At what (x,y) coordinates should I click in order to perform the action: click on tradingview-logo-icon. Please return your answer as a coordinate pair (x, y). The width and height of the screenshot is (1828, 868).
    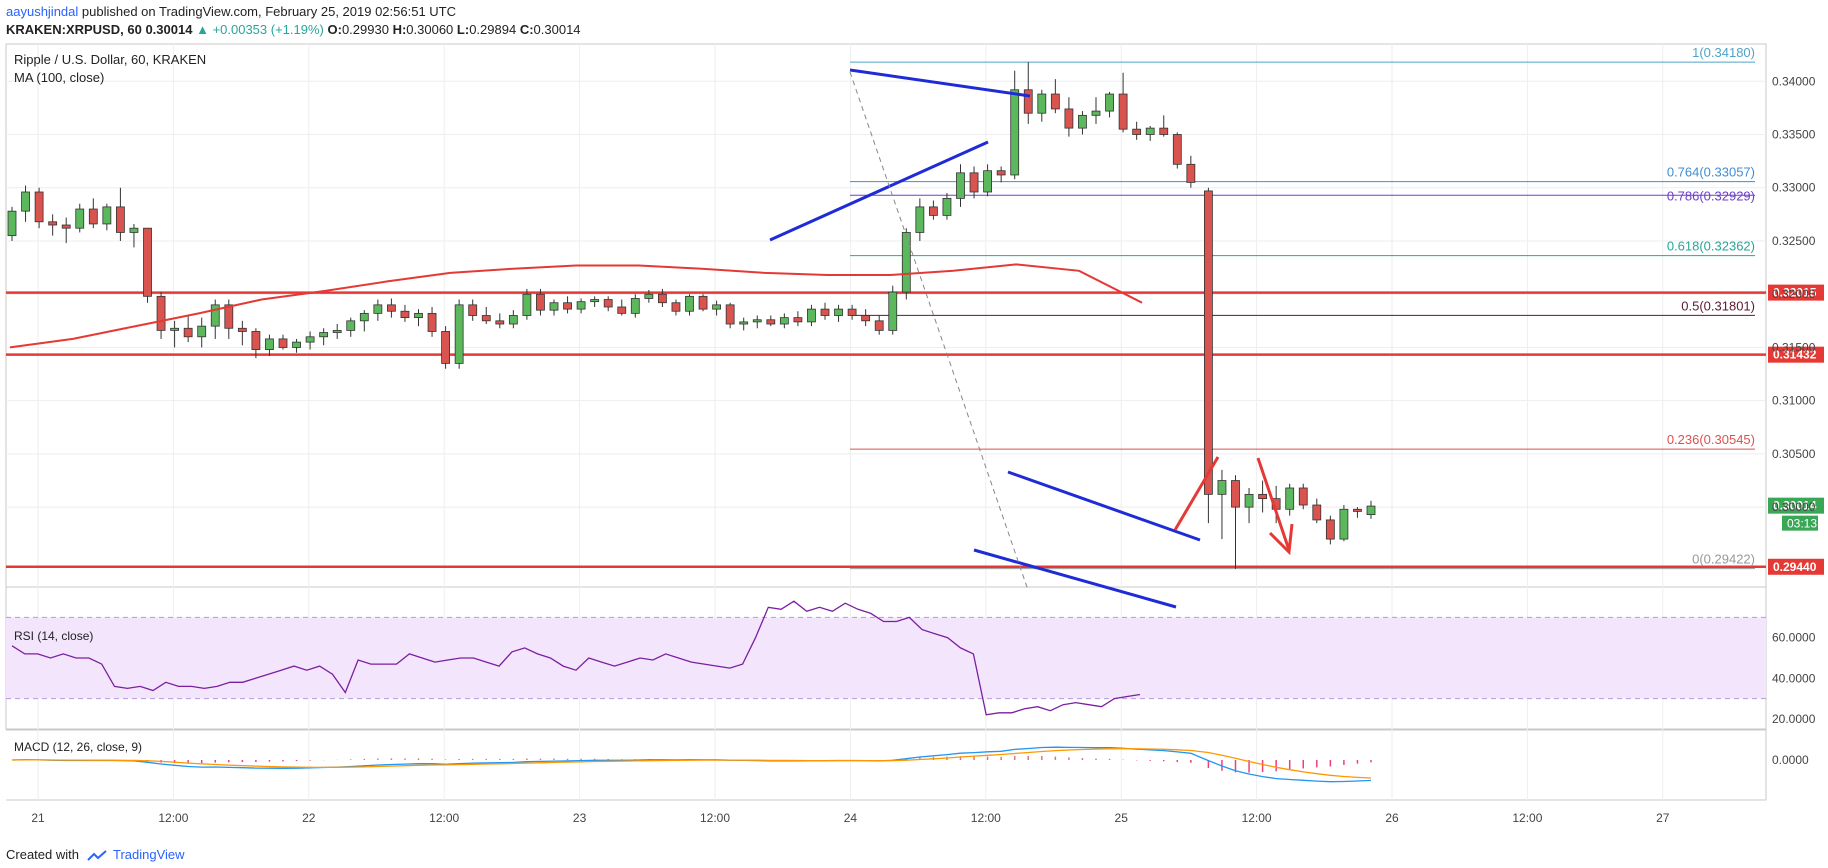
    Looking at the image, I should click on (96, 855).